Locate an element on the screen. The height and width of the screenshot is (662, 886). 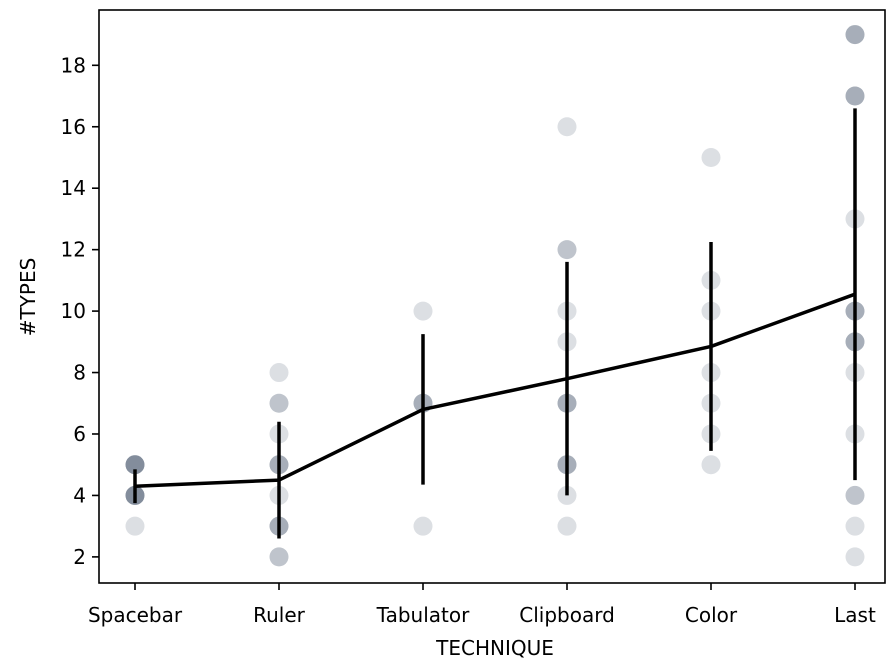
y-tick-label: 6 is located at coordinates (79, 434).